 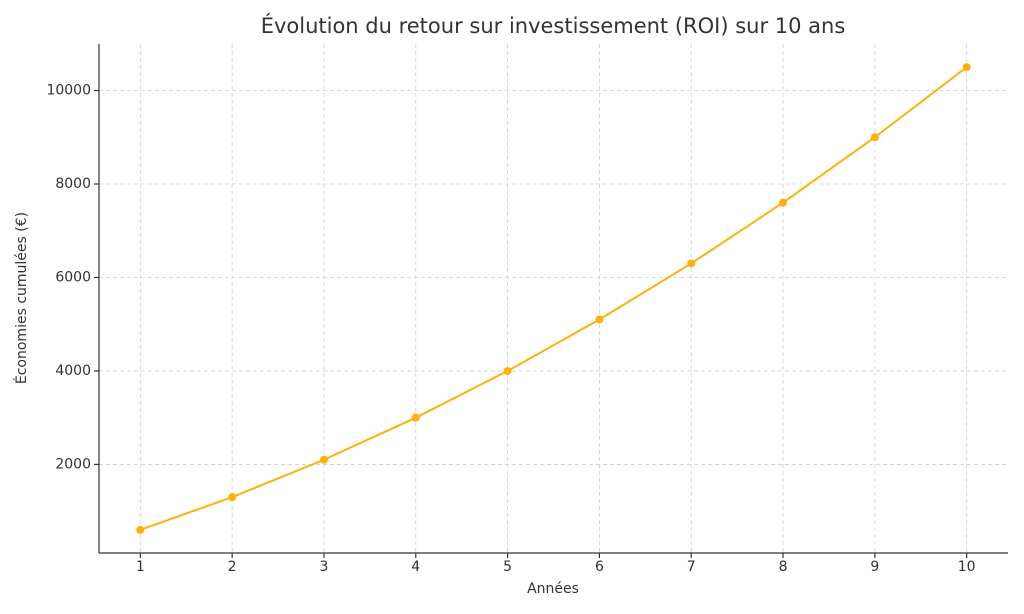 What do you see at coordinates (73, 371) in the screenshot?
I see `y-tick-label: 4000` at bounding box center [73, 371].